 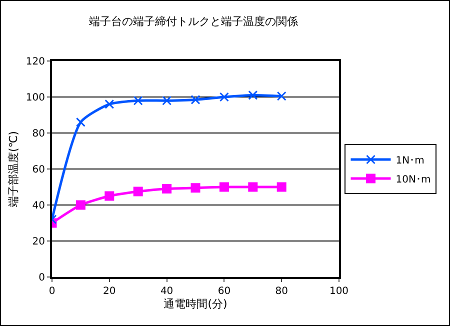 What do you see at coordinates (13, 169) in the screenshot?
I see `y-axis-title: 端子部温度(℃)` at bounding box center [13, 169].